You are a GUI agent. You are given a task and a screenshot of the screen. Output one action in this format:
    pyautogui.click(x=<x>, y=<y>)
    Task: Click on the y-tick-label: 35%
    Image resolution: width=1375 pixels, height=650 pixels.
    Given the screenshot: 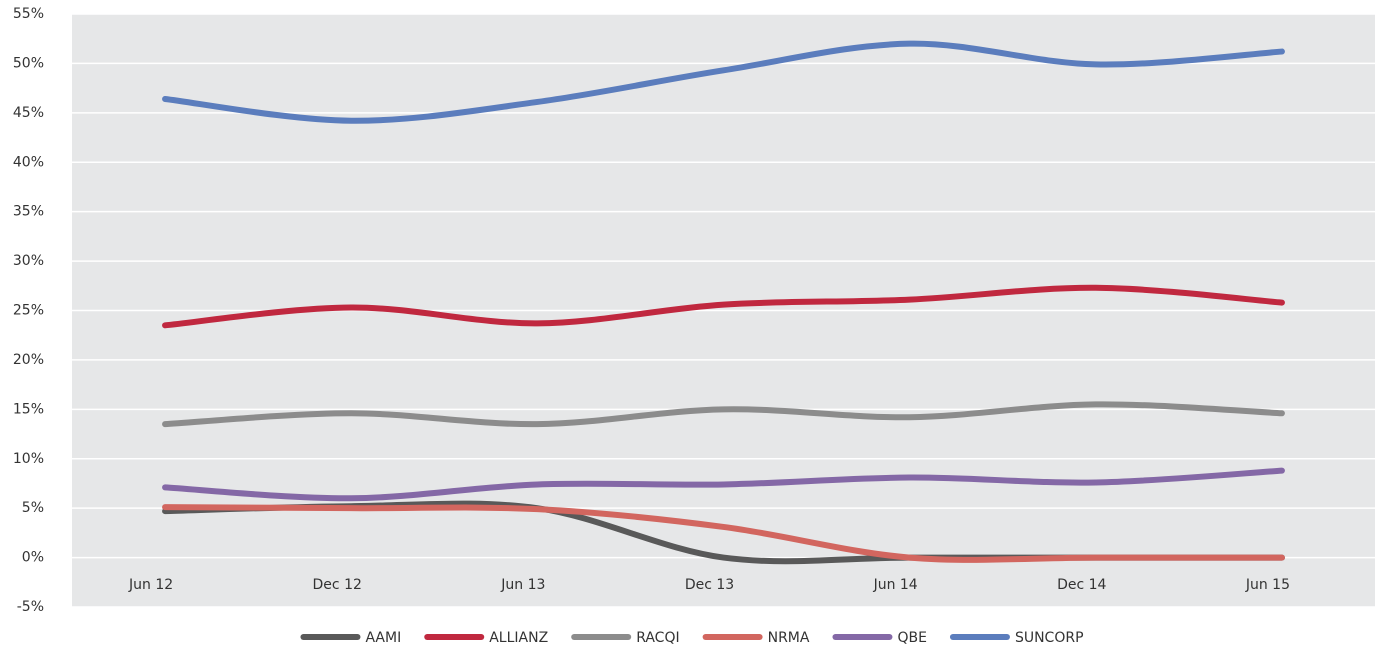 What is the action you would take?
    pyautogui.click(x=28, y=212)
    